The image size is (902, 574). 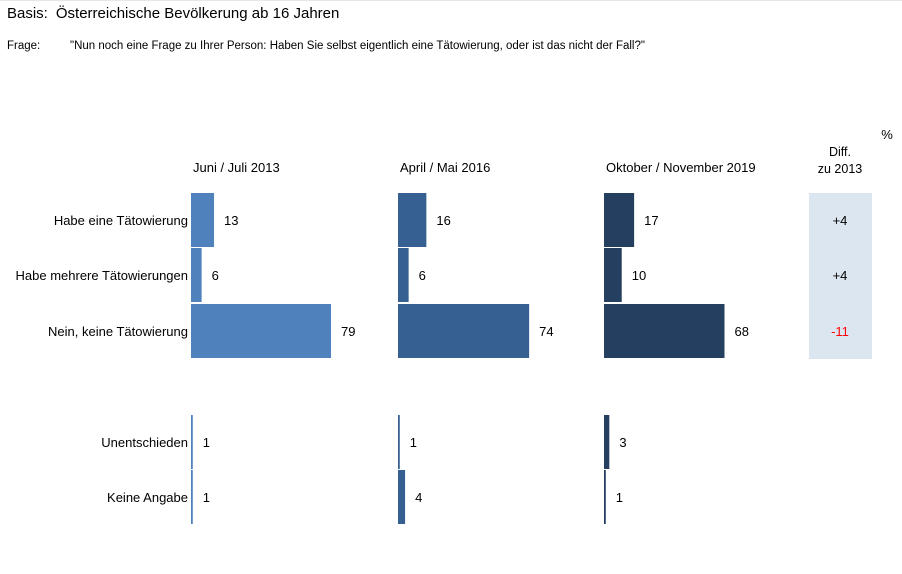 I want to click on unit-label: %, so click(x=887, y=134).